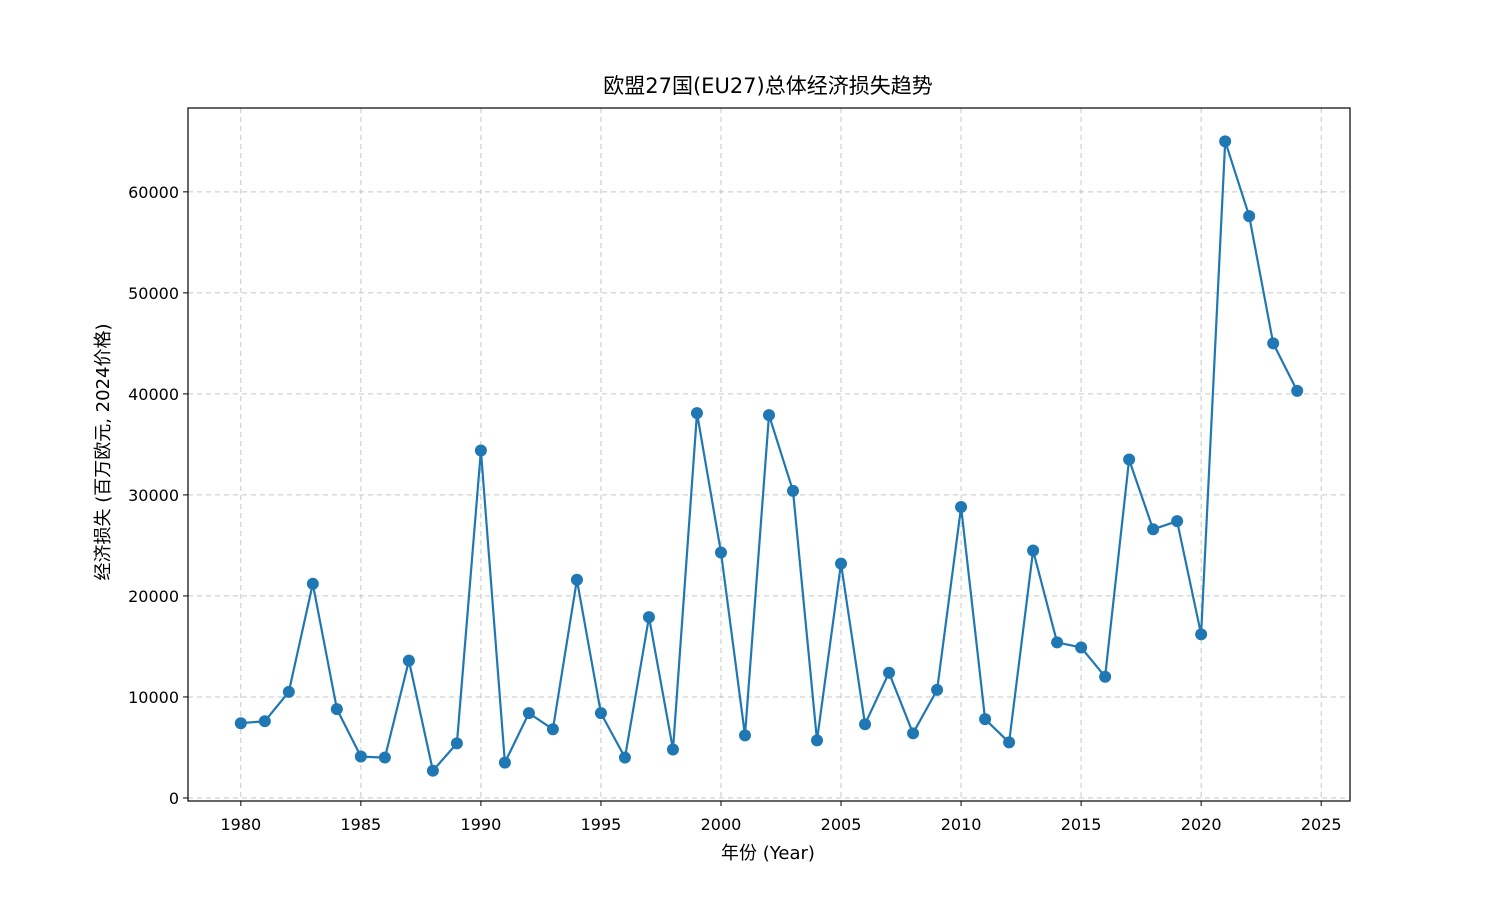  I want to click on x-axis-title: 年份 (Year), so click(768, 853).